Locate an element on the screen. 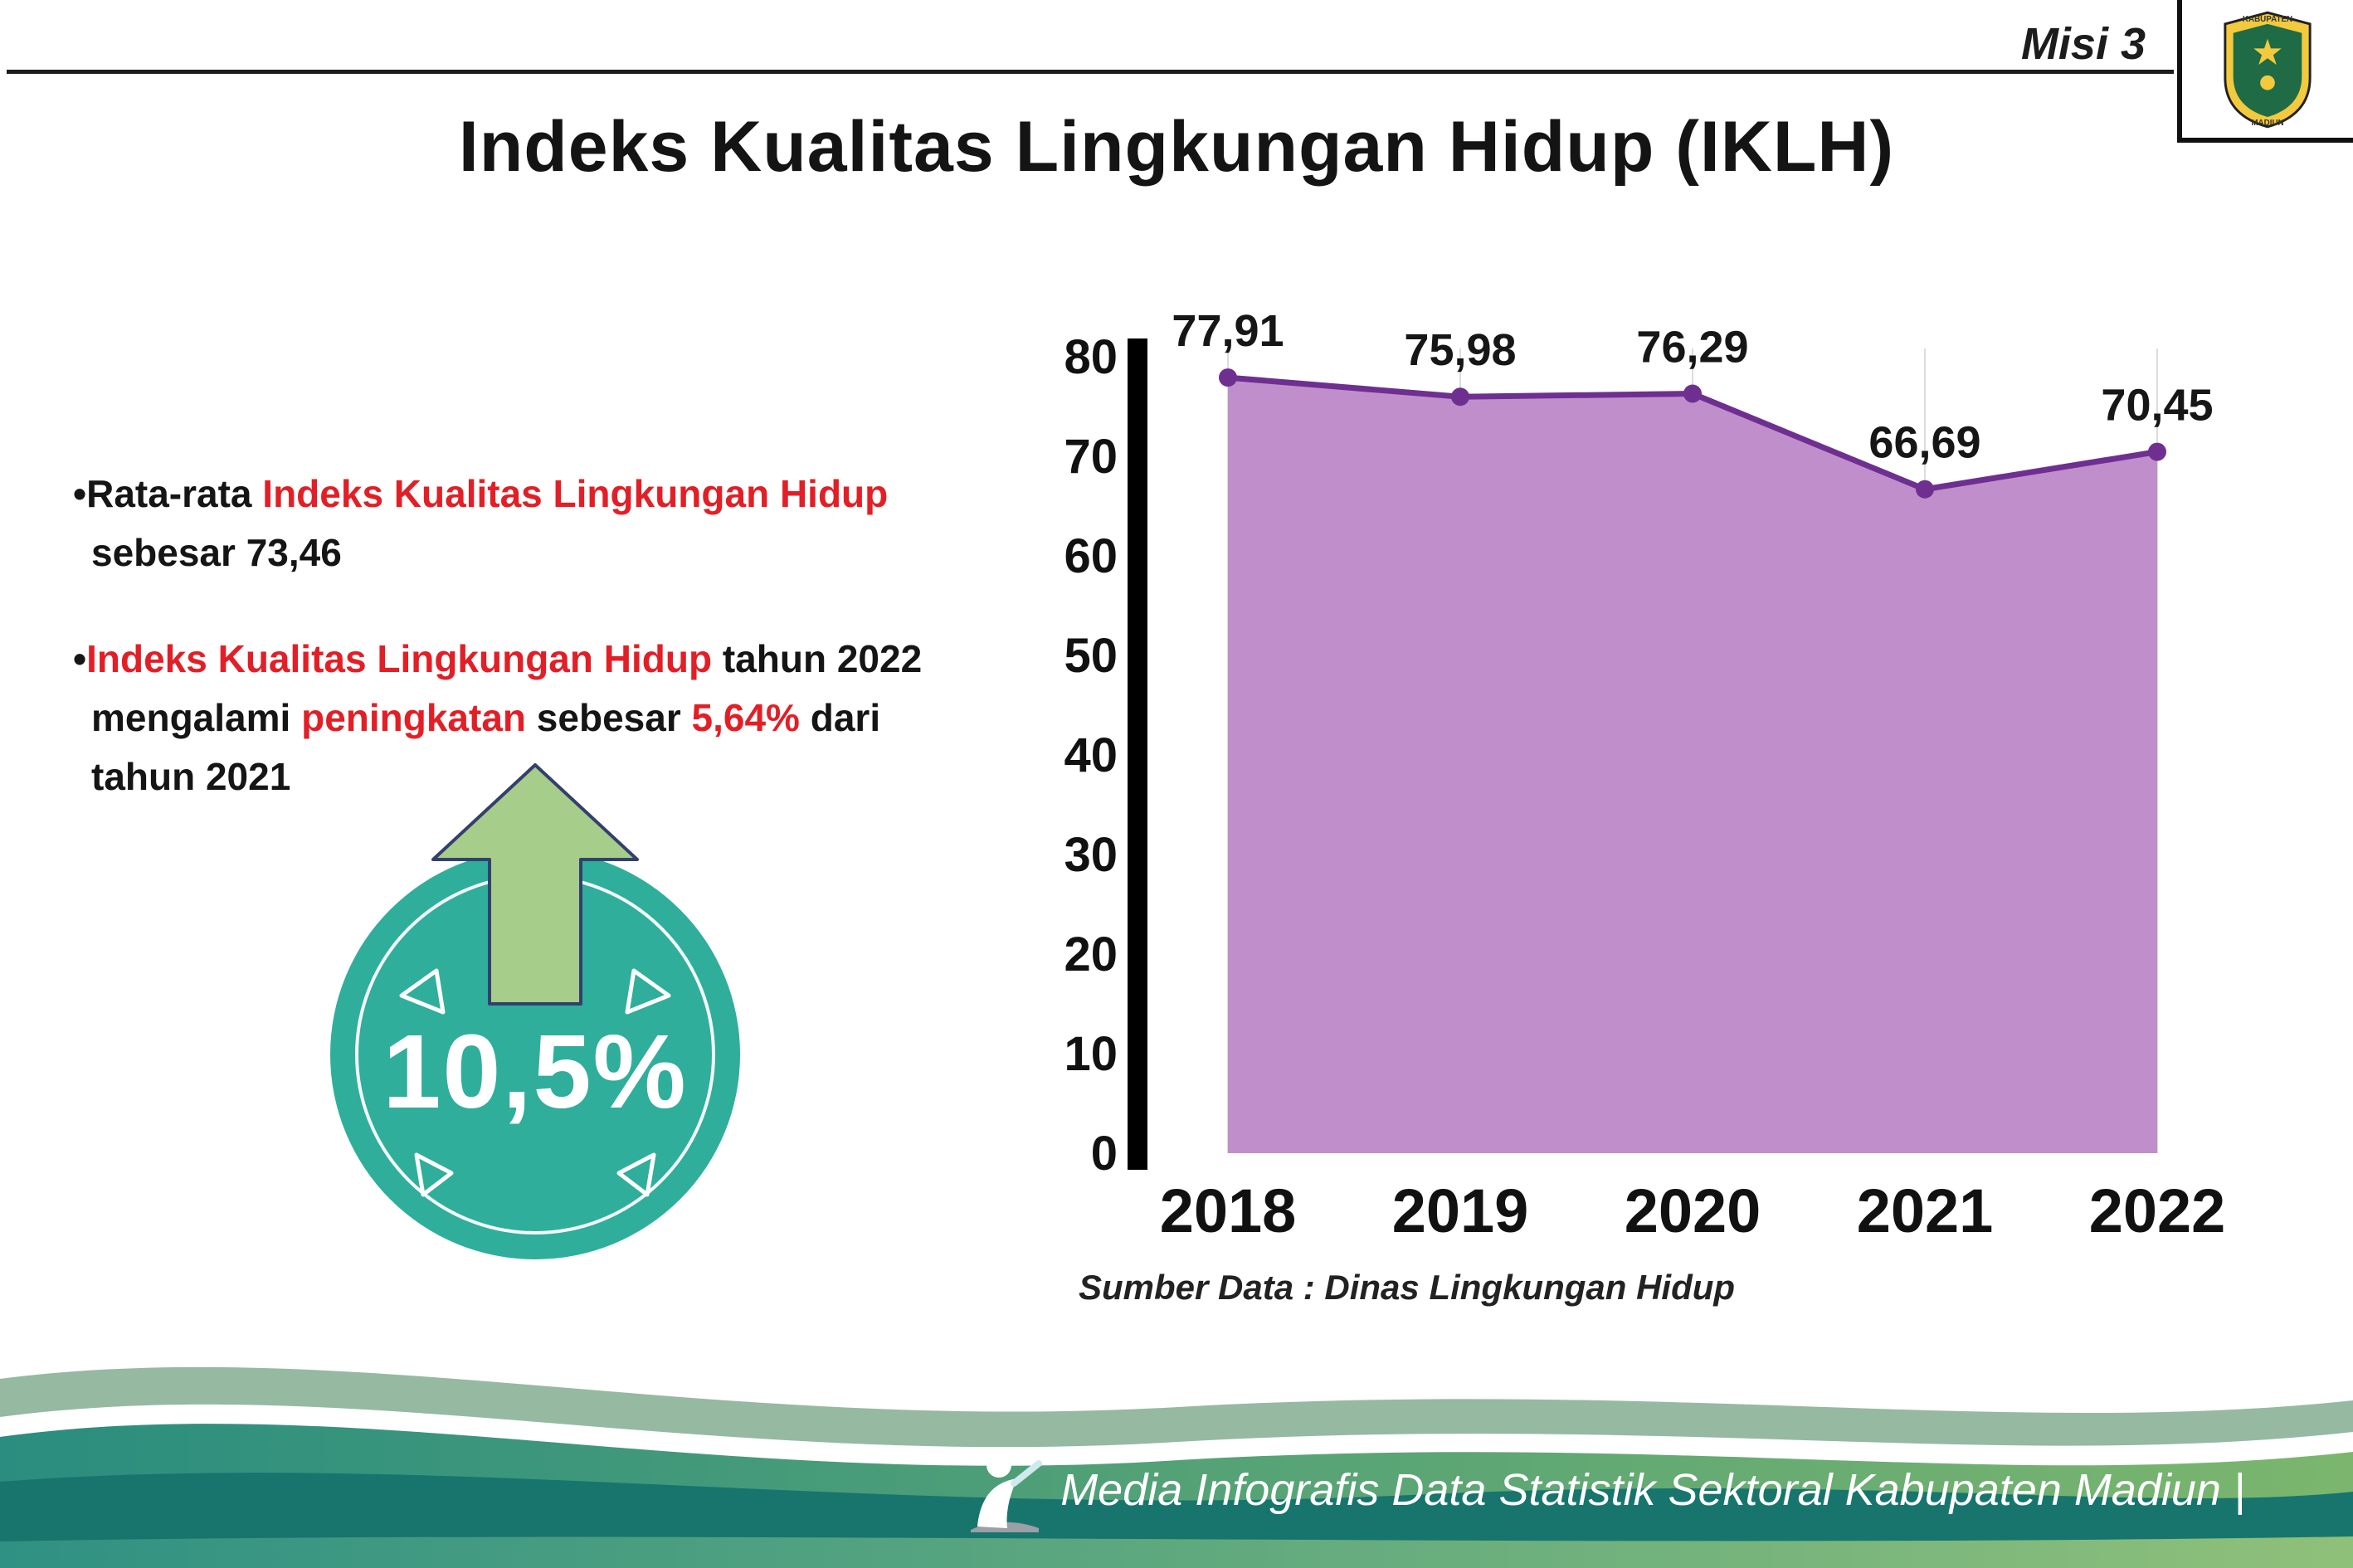 The height and width of the screenshot is (1568, 2353). y-tick-label: 30 is located at coordinates (1091, 855).